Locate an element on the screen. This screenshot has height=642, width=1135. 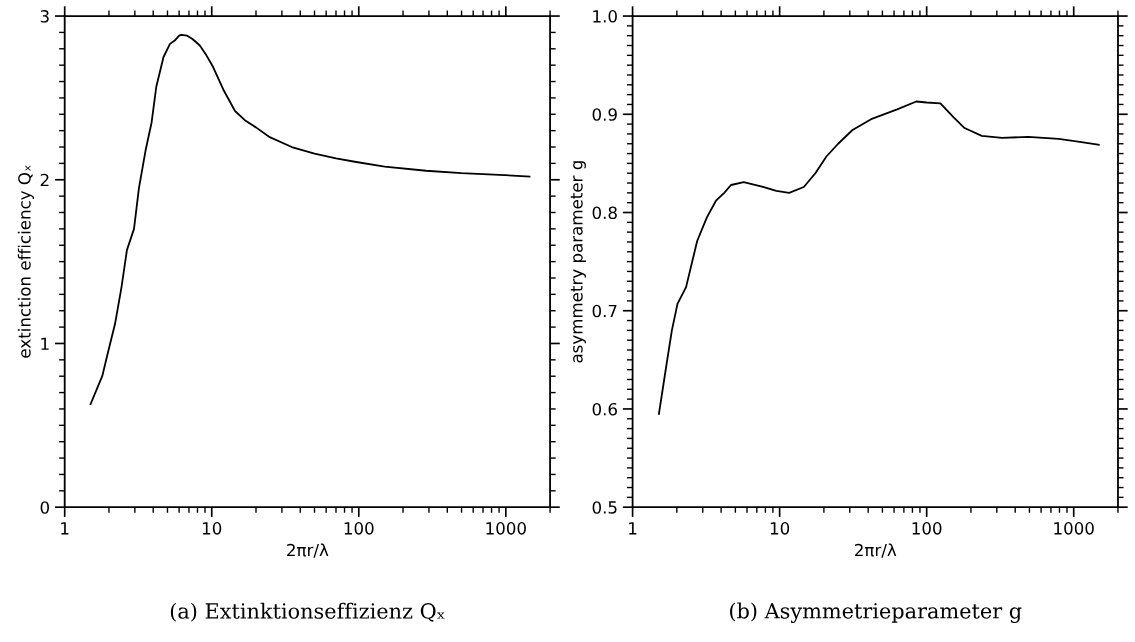
y-axis-title: extinction efficiency Qₓ is located at coordinates (25, 261).